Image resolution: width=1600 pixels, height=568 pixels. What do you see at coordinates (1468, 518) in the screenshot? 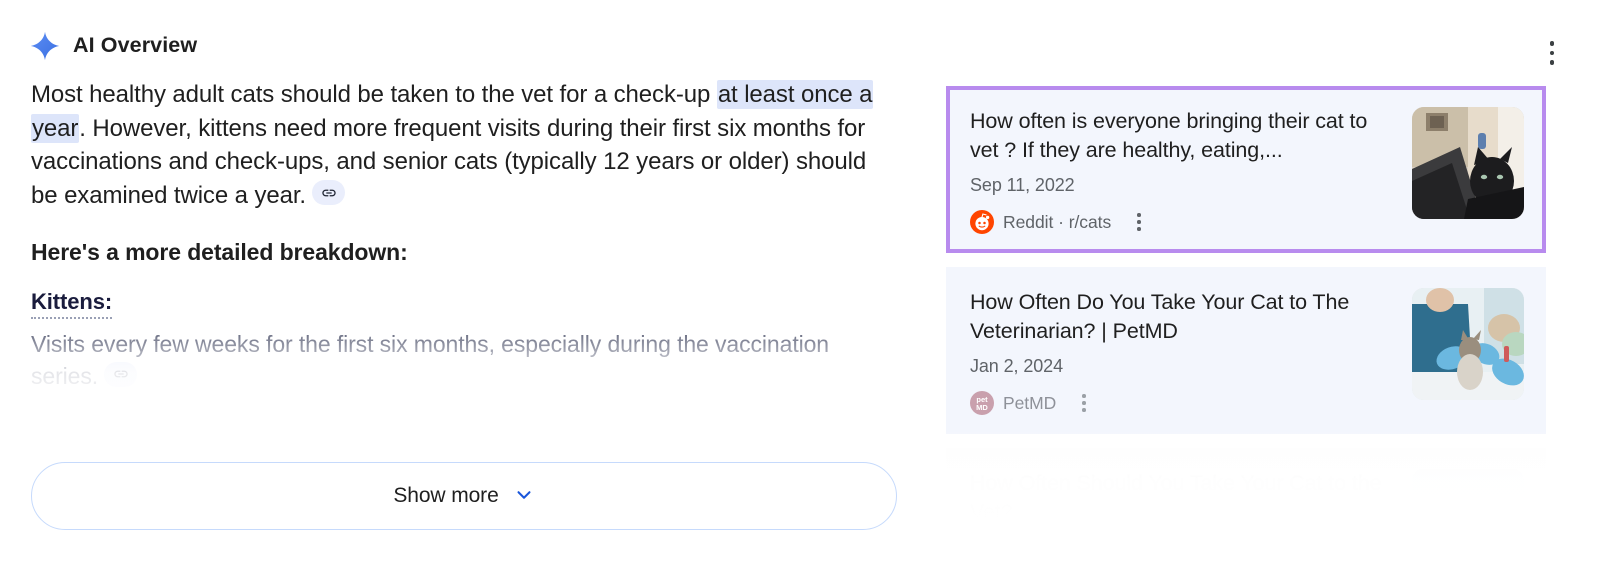
I see `card-thumbnail-cat` at bounding box center [1468, 518].